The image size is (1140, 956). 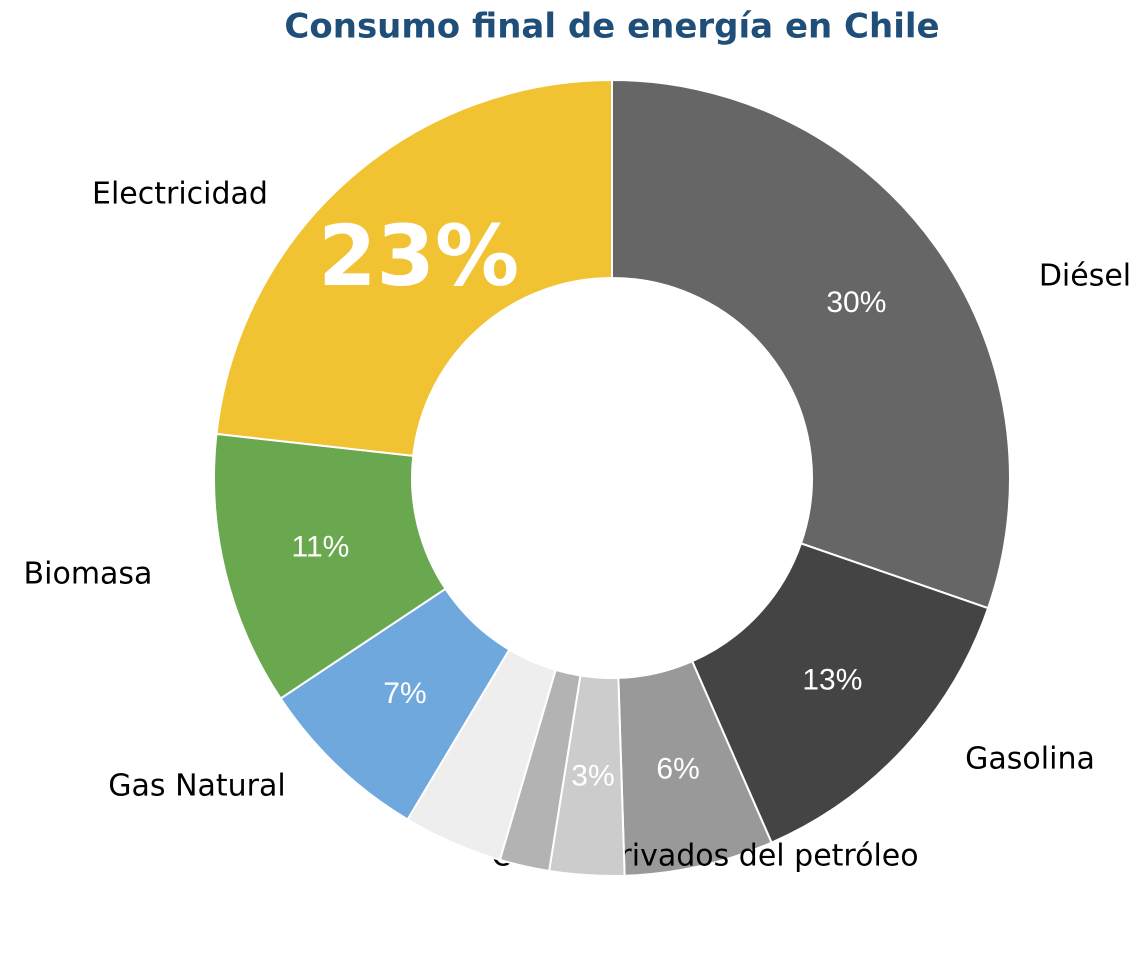 What do you see at coordinates (404, 693) in the screenshot?
I see `value-label: 7%` at bounding box center [404, 693].